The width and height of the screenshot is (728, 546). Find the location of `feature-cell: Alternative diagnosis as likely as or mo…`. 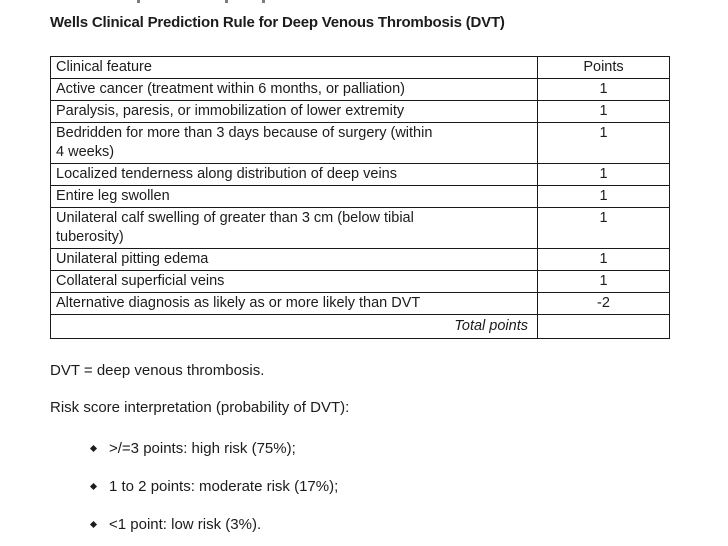

feature-cell: Alternative diagnosis as likely as or mo… is located at coordinates (294, 303).